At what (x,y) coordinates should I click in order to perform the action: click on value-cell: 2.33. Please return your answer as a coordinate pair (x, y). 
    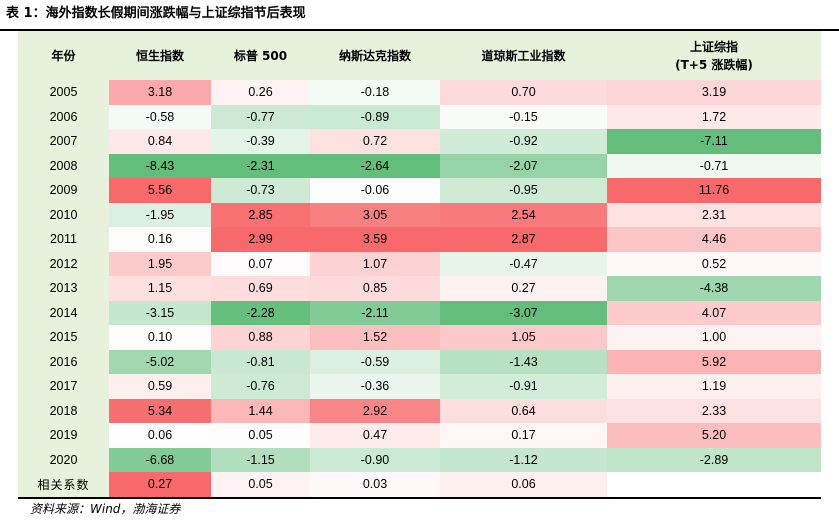
    Looking at the image, I should click on (714, 410).